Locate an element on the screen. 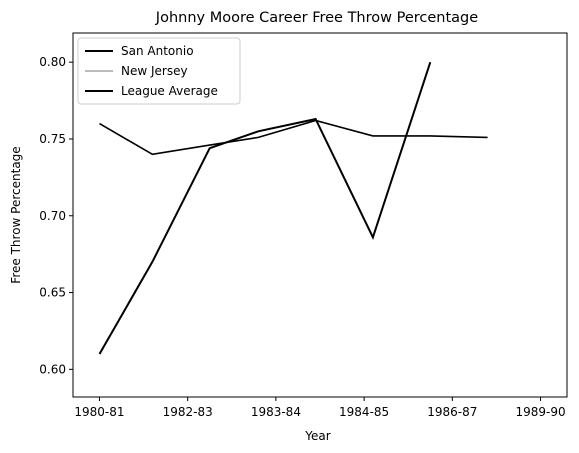 The image size is (579, 453). y-axis-ticks: 0.60 0.65 0.70 0.75 0.80 is located at coordinates (56, 215).